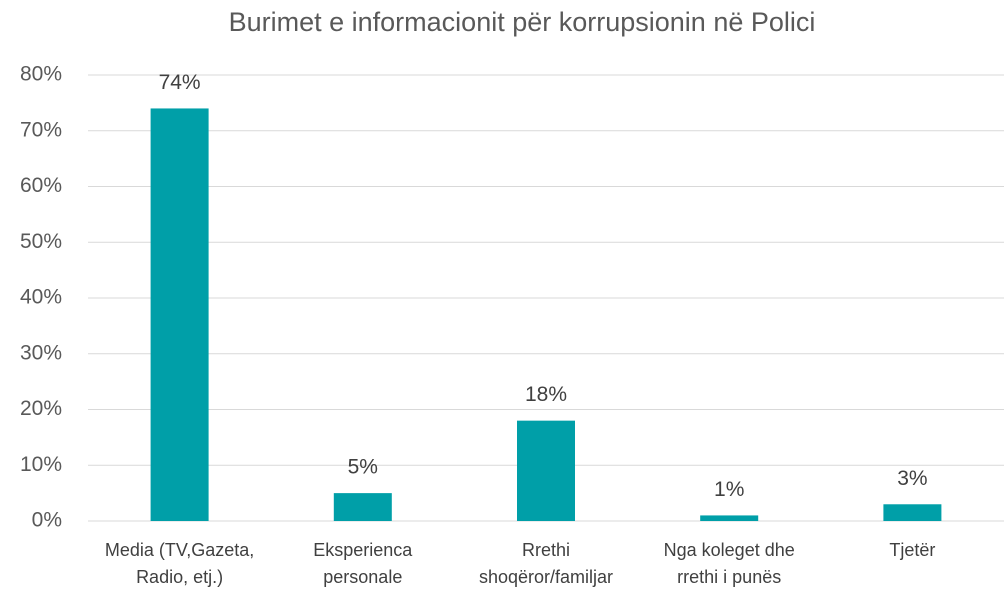  I want to click on data-label: 5%, so click(363, 467).